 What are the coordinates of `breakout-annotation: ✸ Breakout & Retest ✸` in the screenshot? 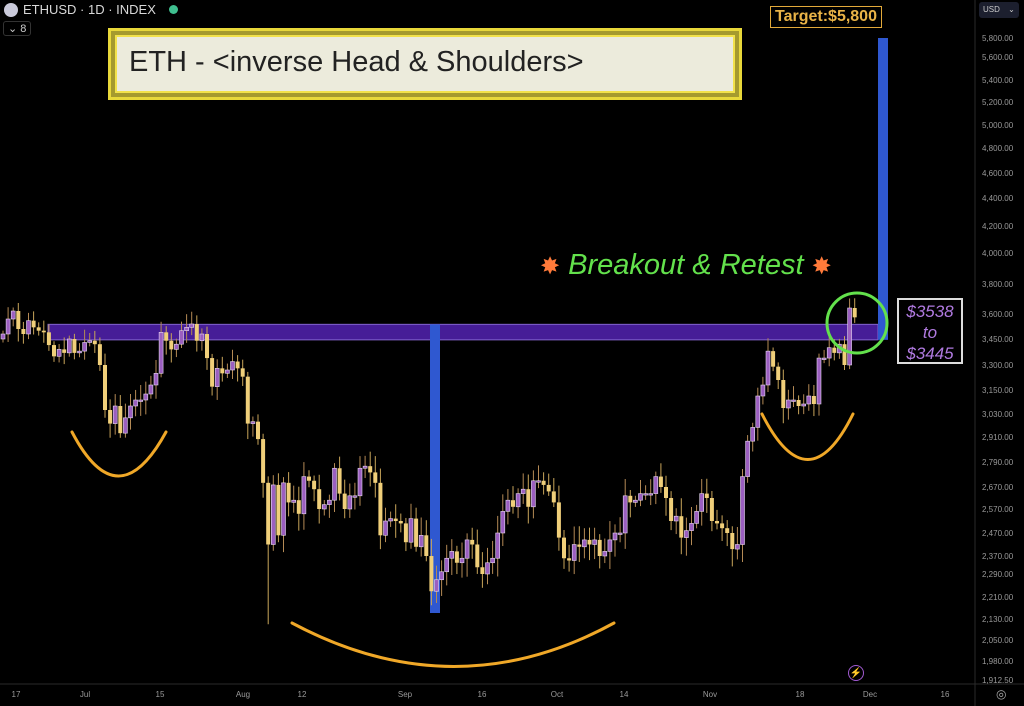 It's located at (686, 265).